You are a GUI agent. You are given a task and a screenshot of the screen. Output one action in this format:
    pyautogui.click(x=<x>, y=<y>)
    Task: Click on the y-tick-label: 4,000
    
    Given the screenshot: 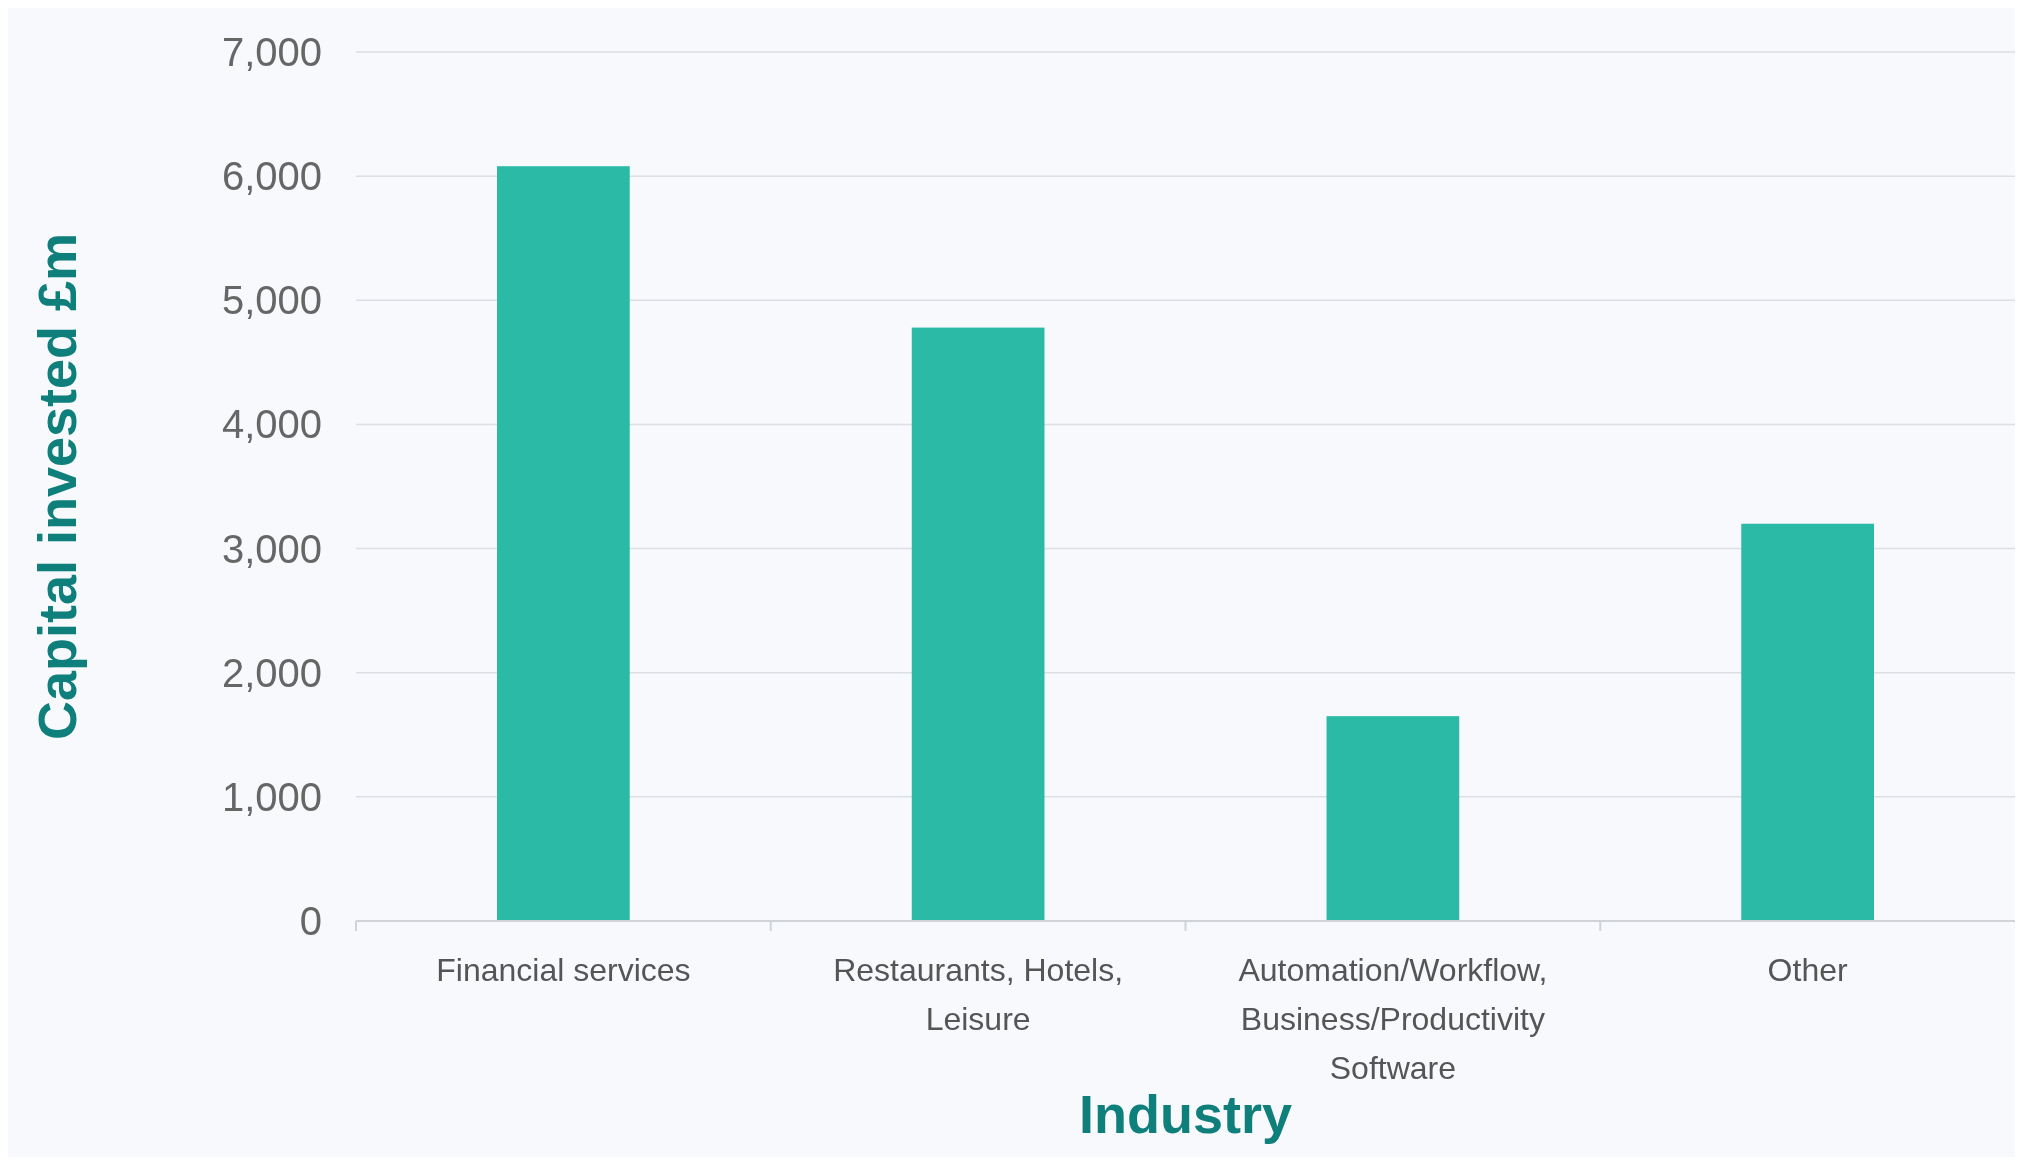 What is the action you would take?
    pyautogui.click(x=271, y=424)
    